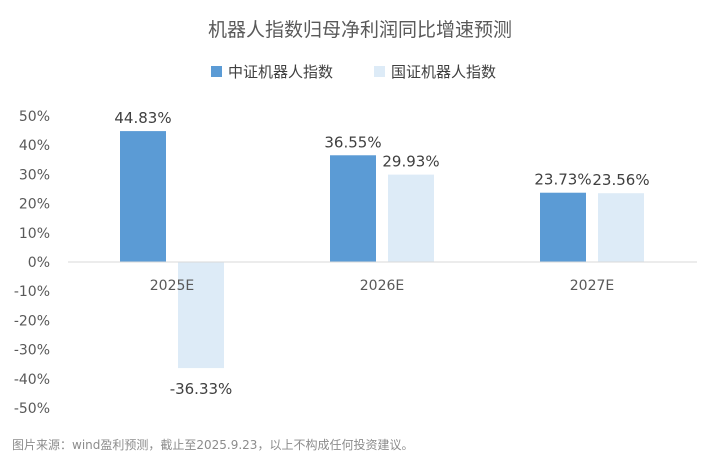 This screenshot has width=719, height=464. I want to click on data-label-2027E-series-0: 23.73%, so click(562, 180).